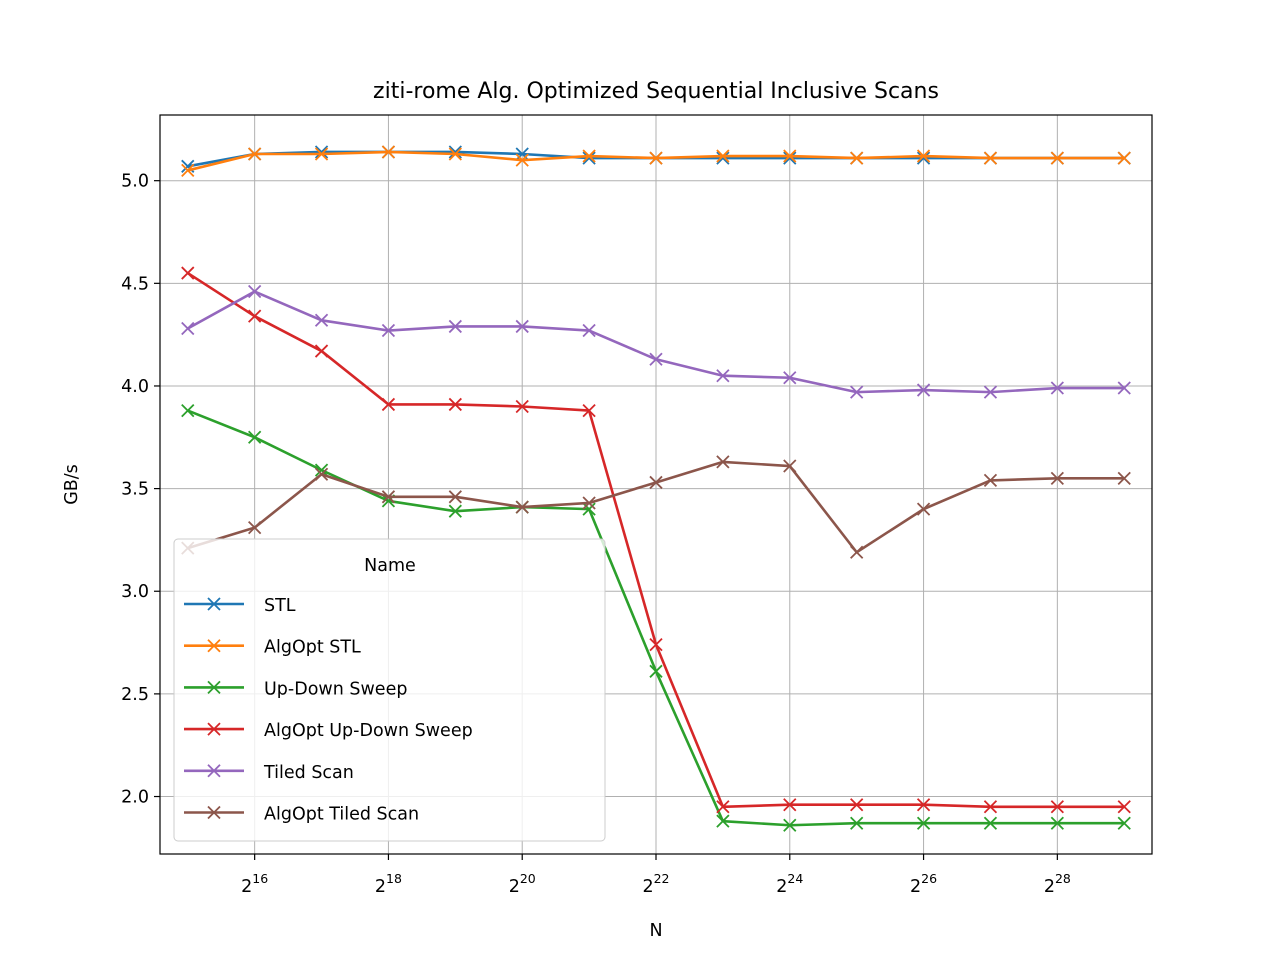 This screenshot has height=960, width=1280. Describe the element at coordinates (135, 798) in the screenshot. I see `y-tick-label: 2.0` at that location.